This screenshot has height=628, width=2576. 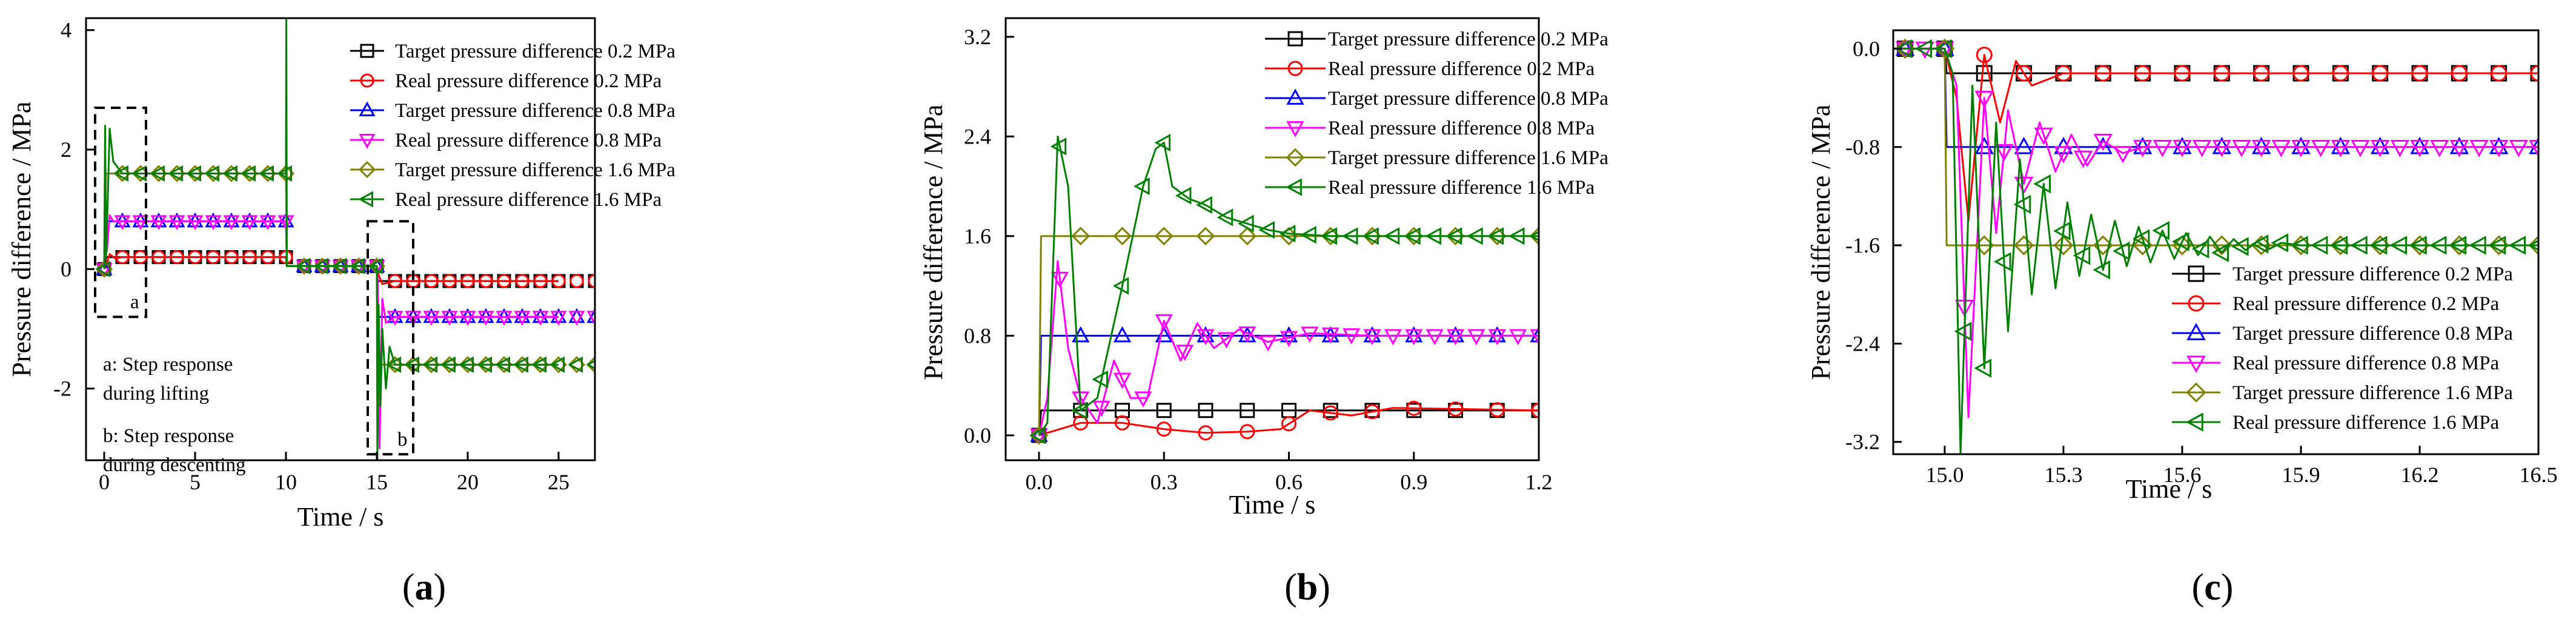 I want to click on zoom-box-label-b: b, so click(x=402, y=440).